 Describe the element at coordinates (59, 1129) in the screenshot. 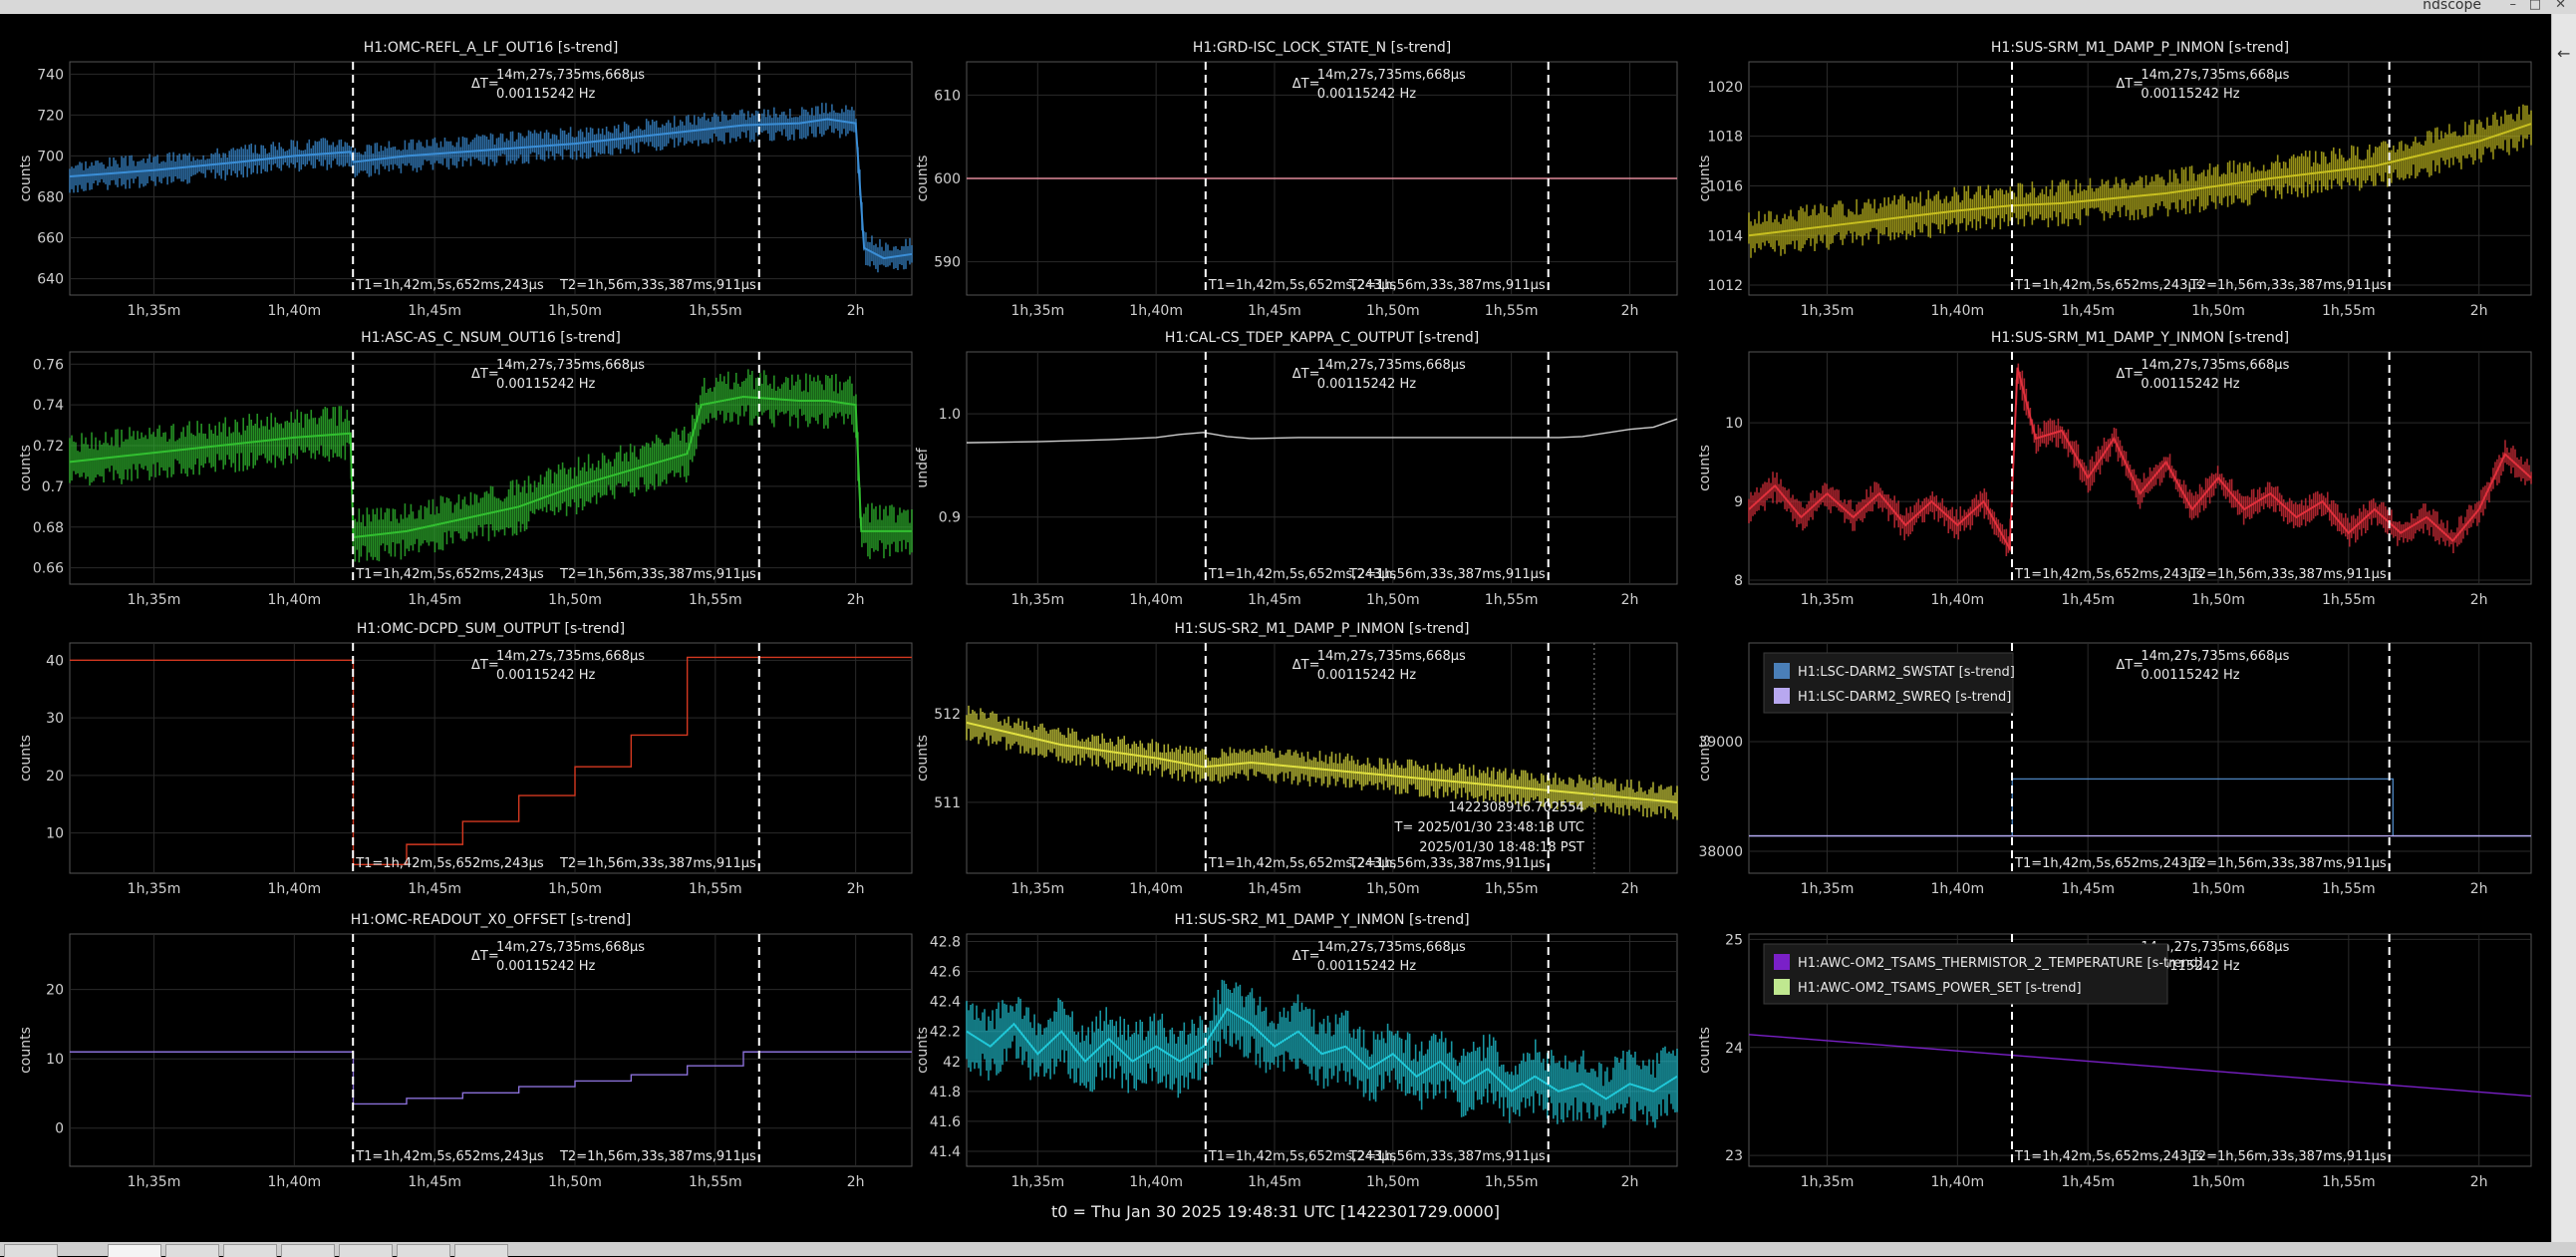

I see `y-tick-label: 0` at that location.